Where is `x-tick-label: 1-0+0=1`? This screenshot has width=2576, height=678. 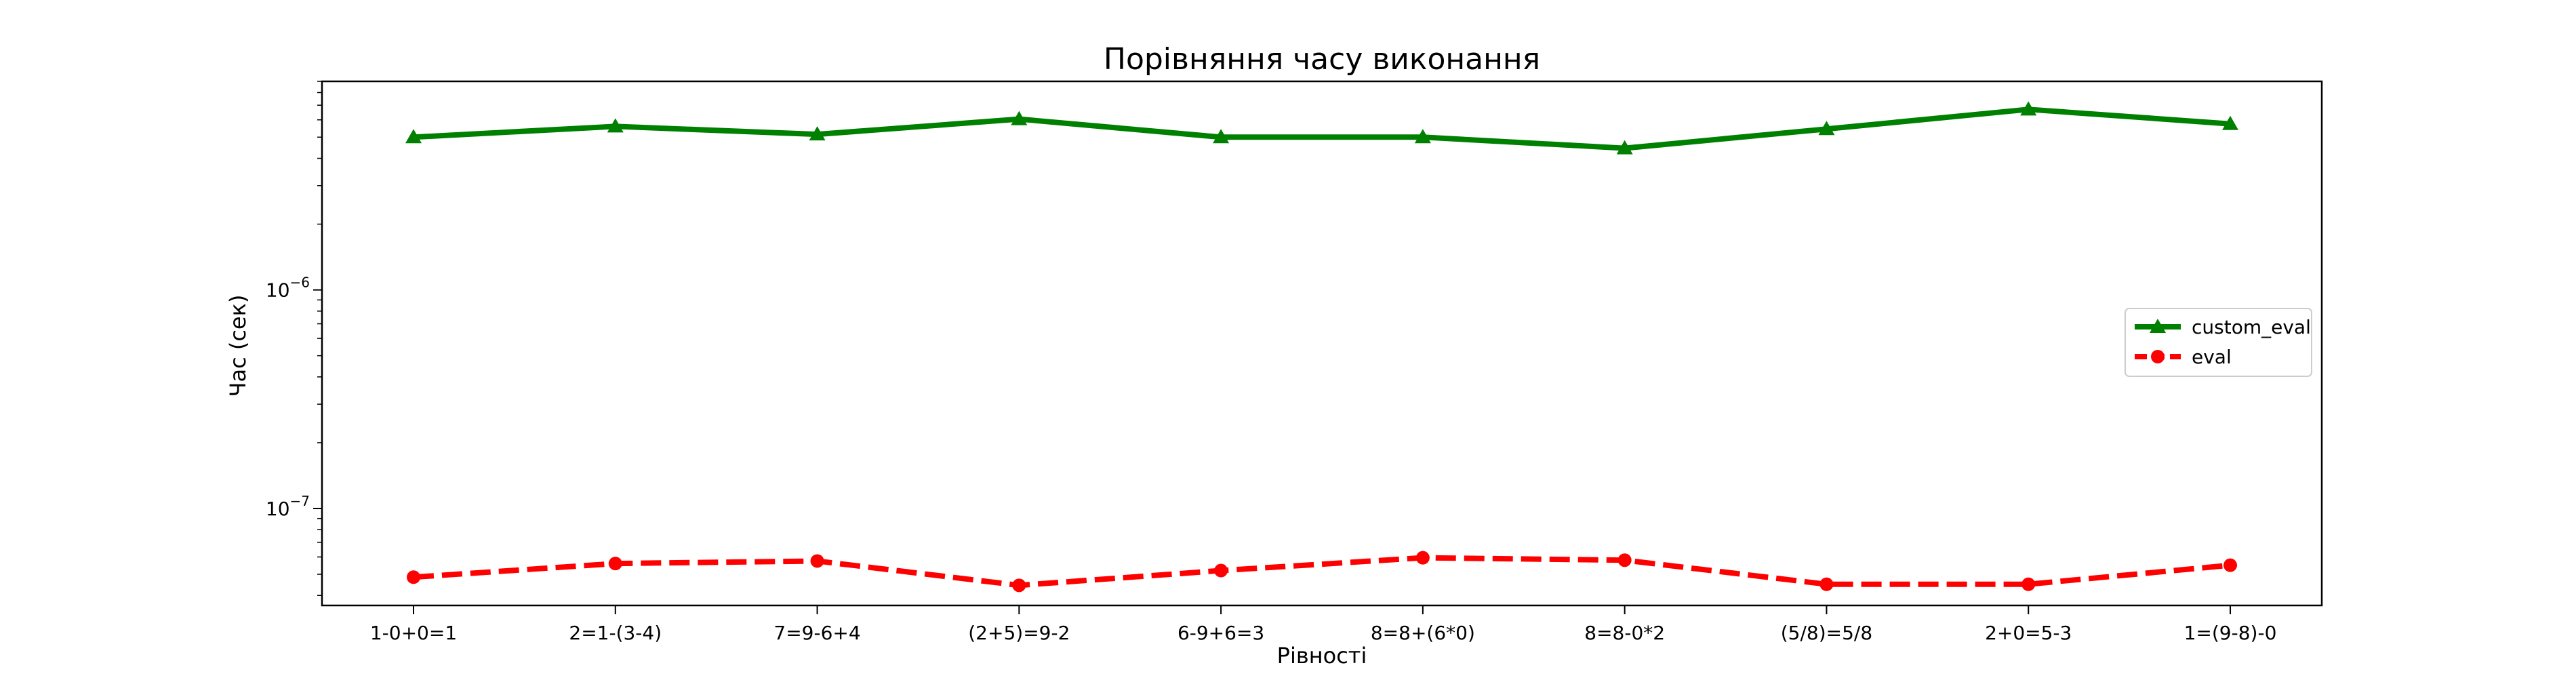 x-tick-label: 1-0+0=1 is located at coordinates (413, 633).